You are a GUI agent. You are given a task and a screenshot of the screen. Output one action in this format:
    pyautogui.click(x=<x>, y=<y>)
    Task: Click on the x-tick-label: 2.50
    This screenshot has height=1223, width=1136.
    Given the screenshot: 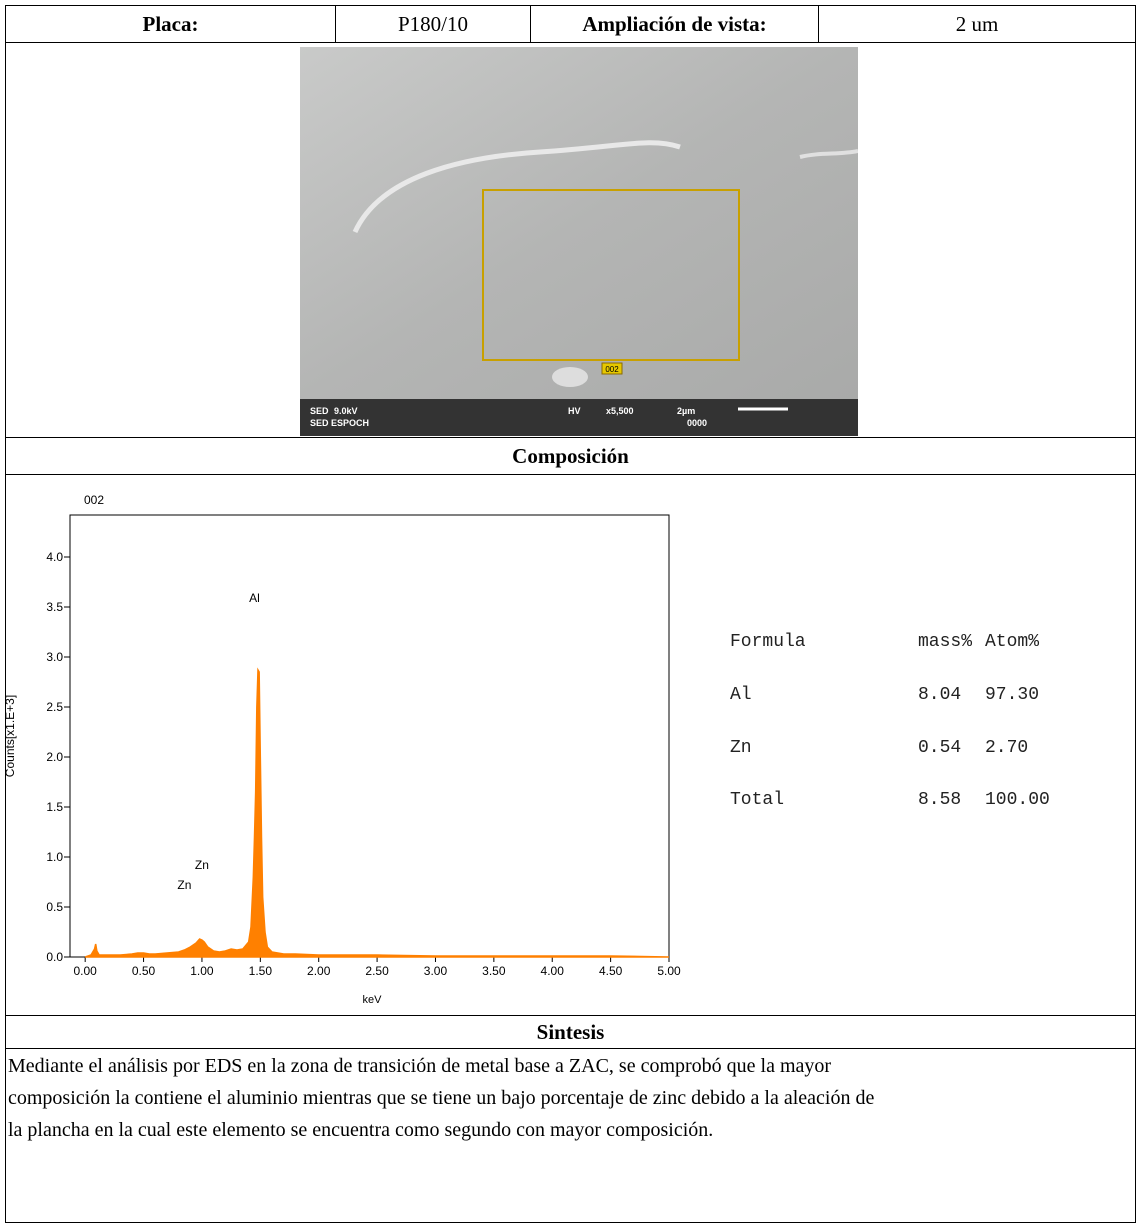 What is the action you would take?
    pyautogui.click(x=377, y=971)
    